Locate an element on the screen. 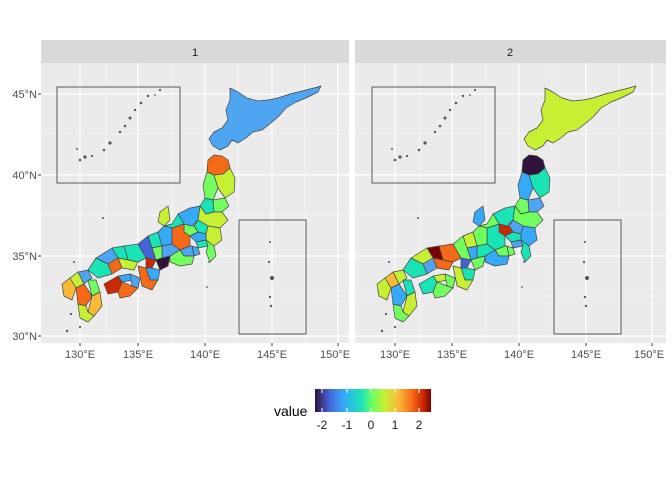 The width and height of the screenshot is (672, 480). facet-1-region-chiba is located at coordinates (211, 251).